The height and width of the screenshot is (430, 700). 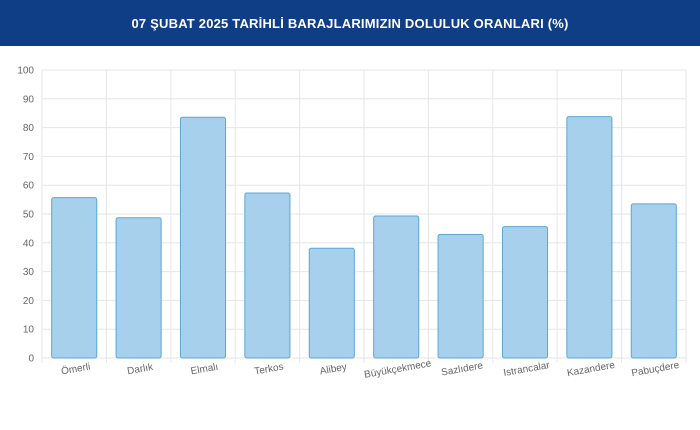 I want to click on y-tick-label: 100, so click(x=25, y=71).